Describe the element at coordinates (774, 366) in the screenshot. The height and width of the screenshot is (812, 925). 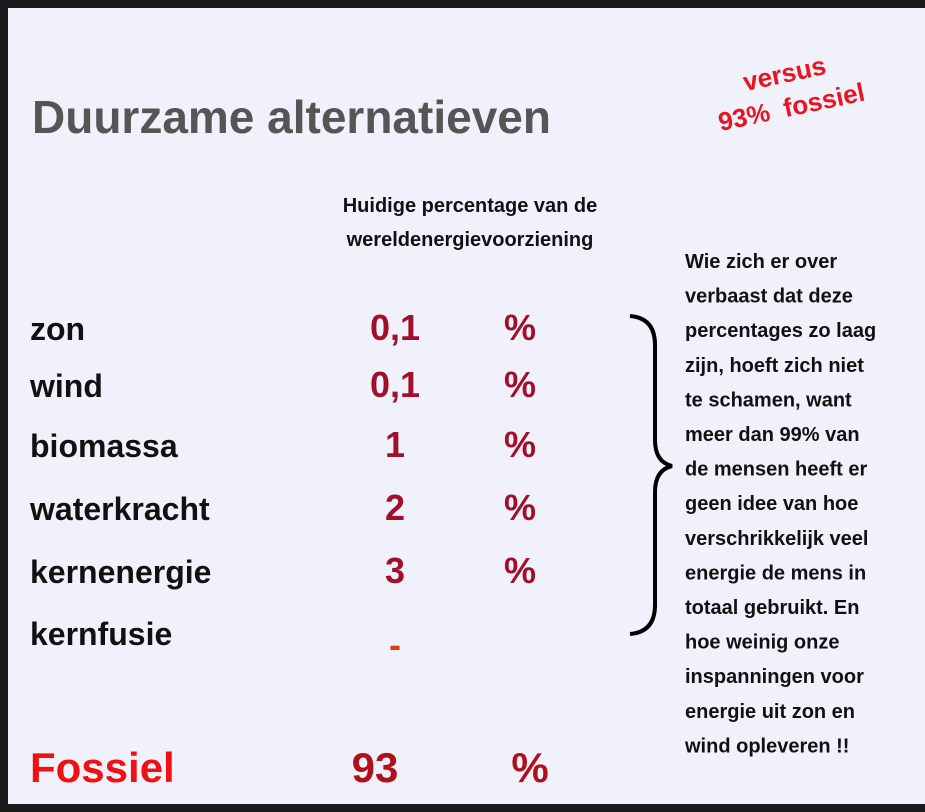
I see `note-line: zijn, hoeft zich niet` at that location.